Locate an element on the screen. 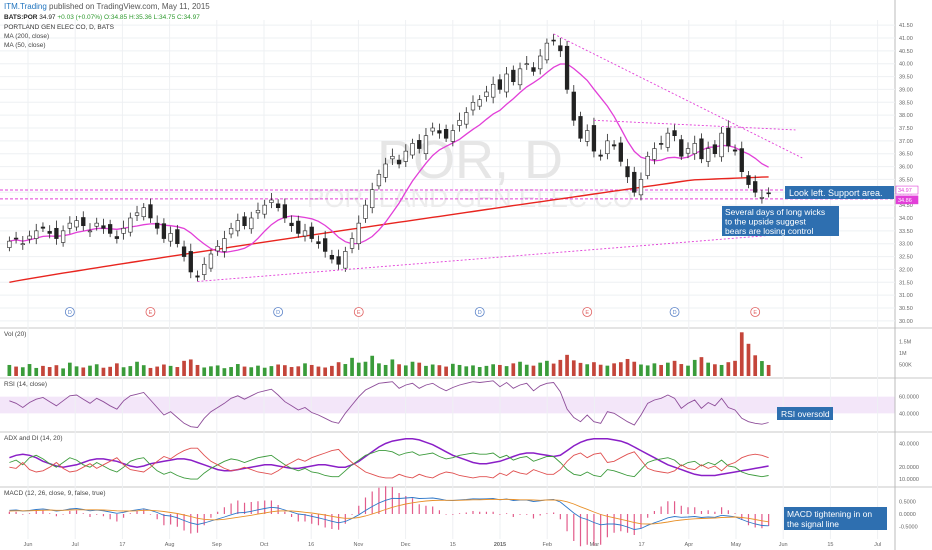 Image resolution: width=932 pixels, height=550 pixels. quote-symbol: BATS:POR is located at coordinates (21, 17).